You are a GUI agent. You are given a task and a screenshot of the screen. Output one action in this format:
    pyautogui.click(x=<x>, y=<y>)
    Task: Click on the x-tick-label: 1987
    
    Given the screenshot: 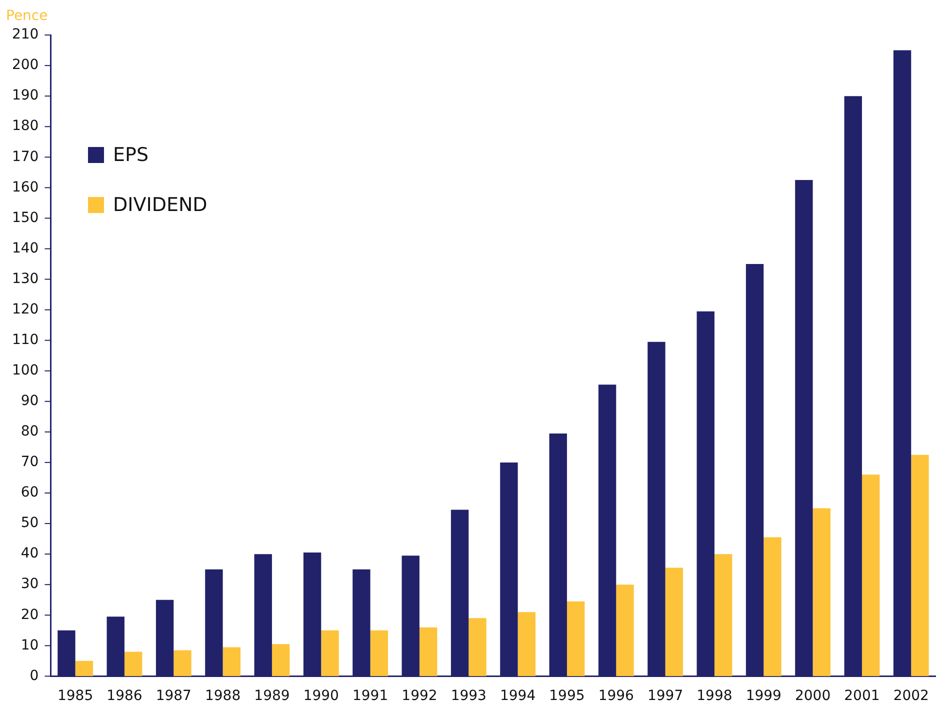 What is the action you would take?
    pyautogui.click(x=174, y=696)
    